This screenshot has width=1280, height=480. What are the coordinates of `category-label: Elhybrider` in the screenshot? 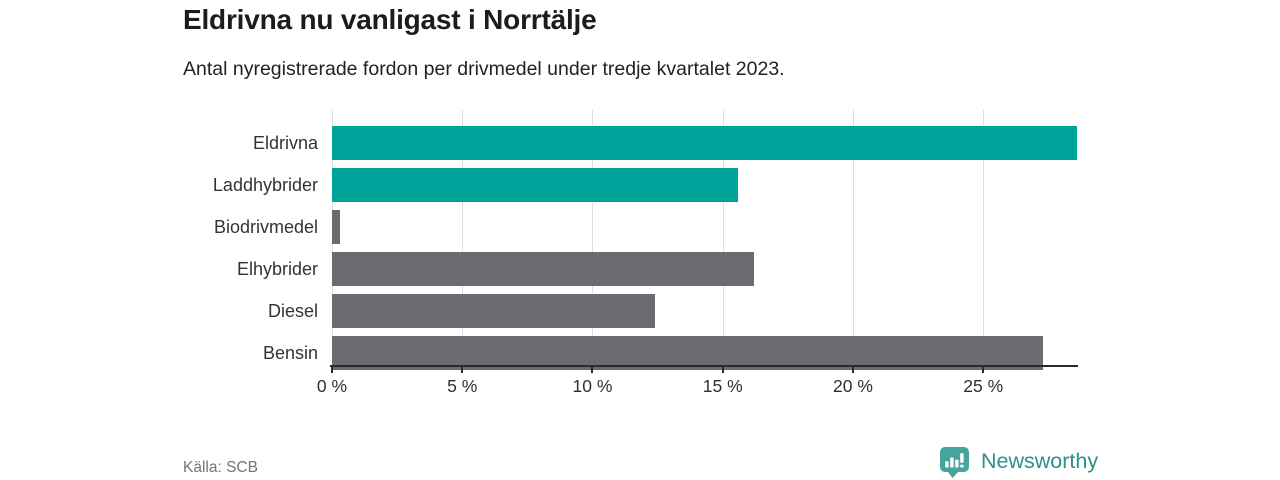 It's located at (277, 268).